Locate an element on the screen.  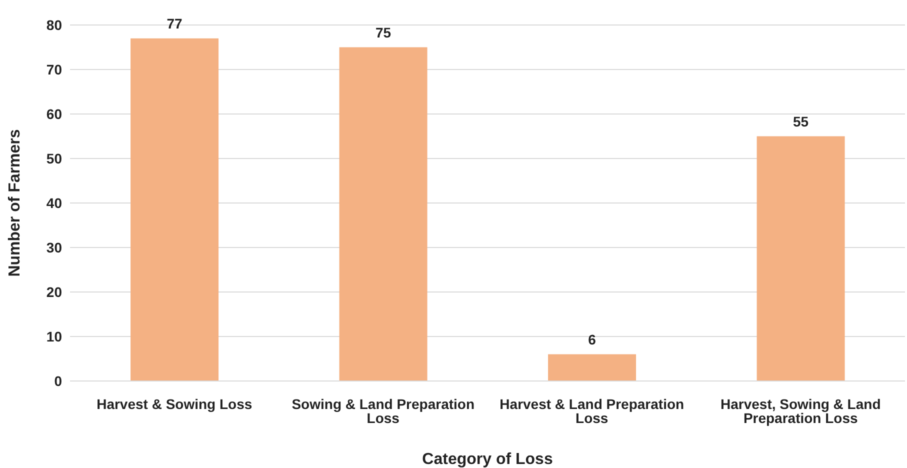
y-tick-label: 50 is located at coordinates (54, 158).